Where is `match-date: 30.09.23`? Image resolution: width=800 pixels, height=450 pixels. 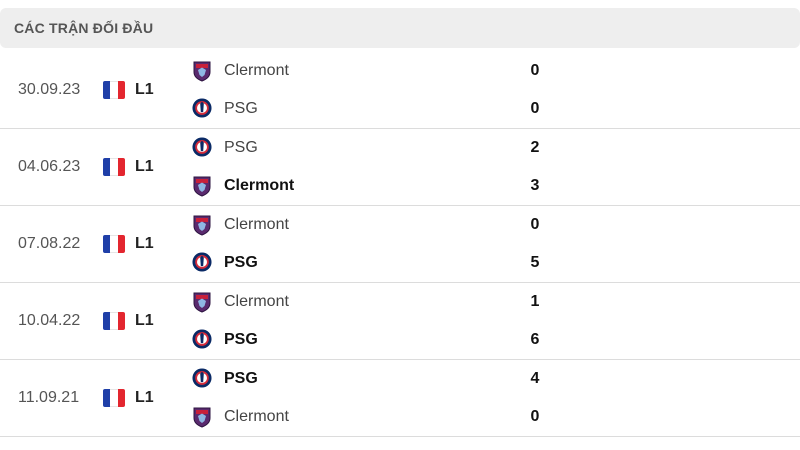
match-date: 30.09.23 is located at coordinates (49, 89).